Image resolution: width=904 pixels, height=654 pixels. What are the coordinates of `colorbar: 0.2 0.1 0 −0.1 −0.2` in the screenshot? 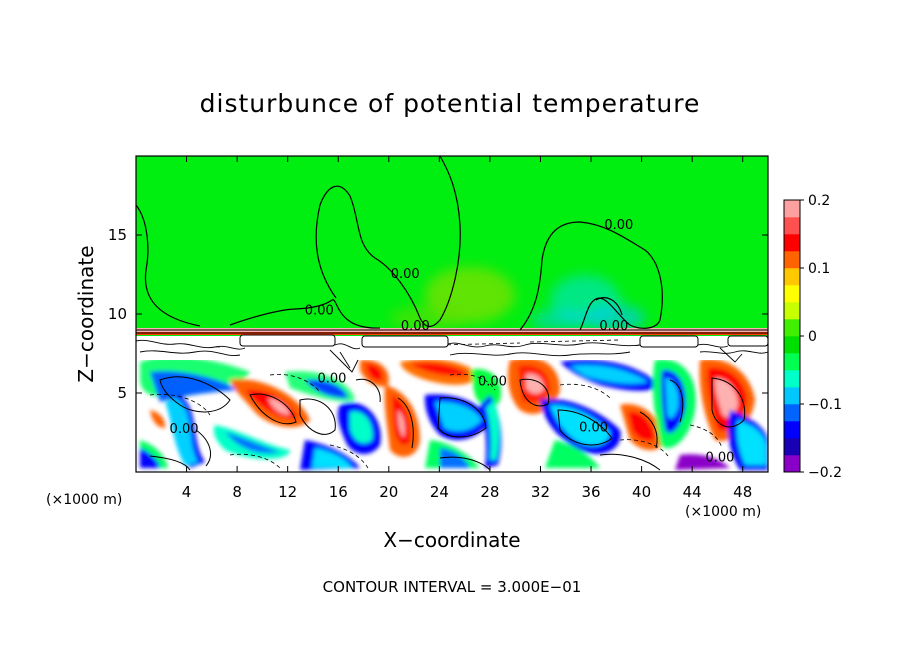 It's located at (812, 337).